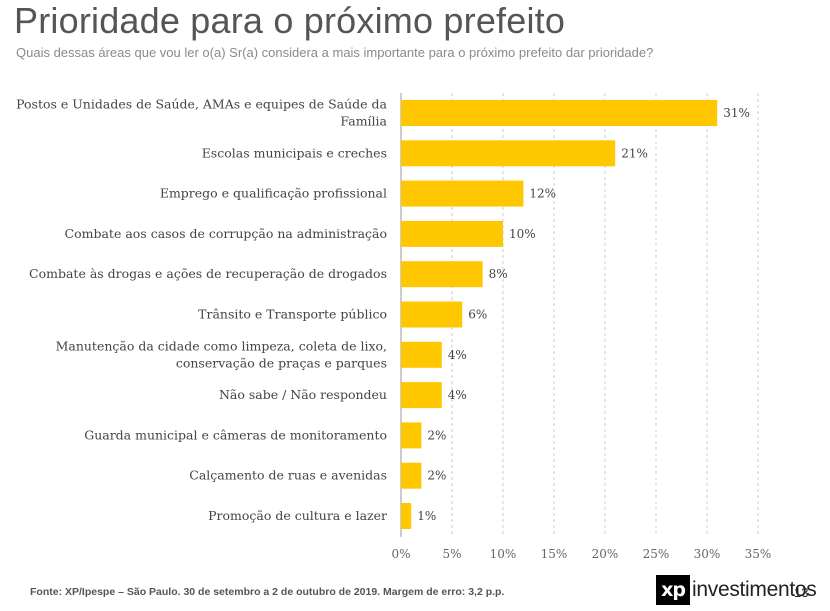 The height and width of the screenshot is (611, 830). What do you see at coordinates (477, 315) in the screenshot?
I see `data-label: 6%` at bounding box center [477, 315].